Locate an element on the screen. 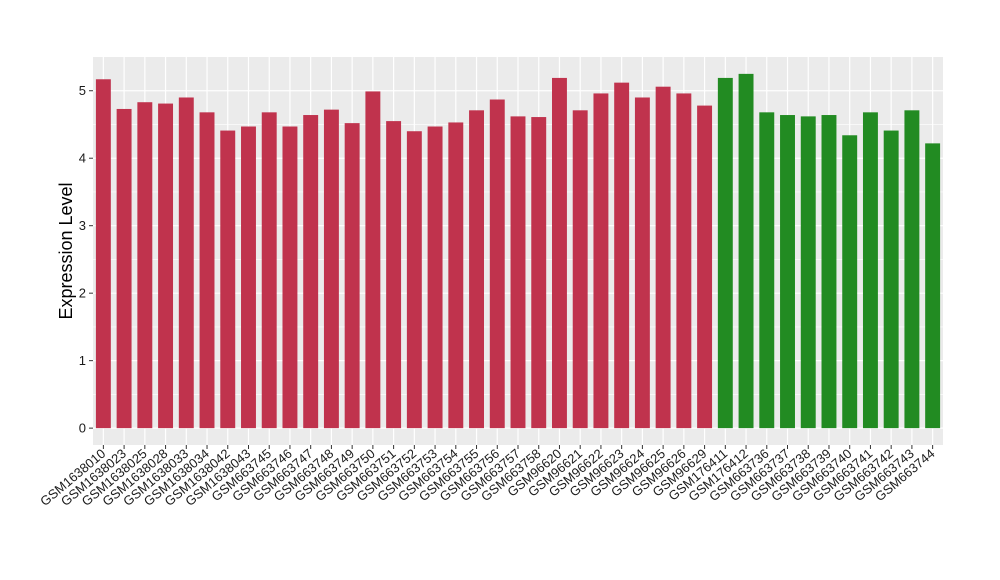  bar-GSM663752 is located at coordinates (414, 280).